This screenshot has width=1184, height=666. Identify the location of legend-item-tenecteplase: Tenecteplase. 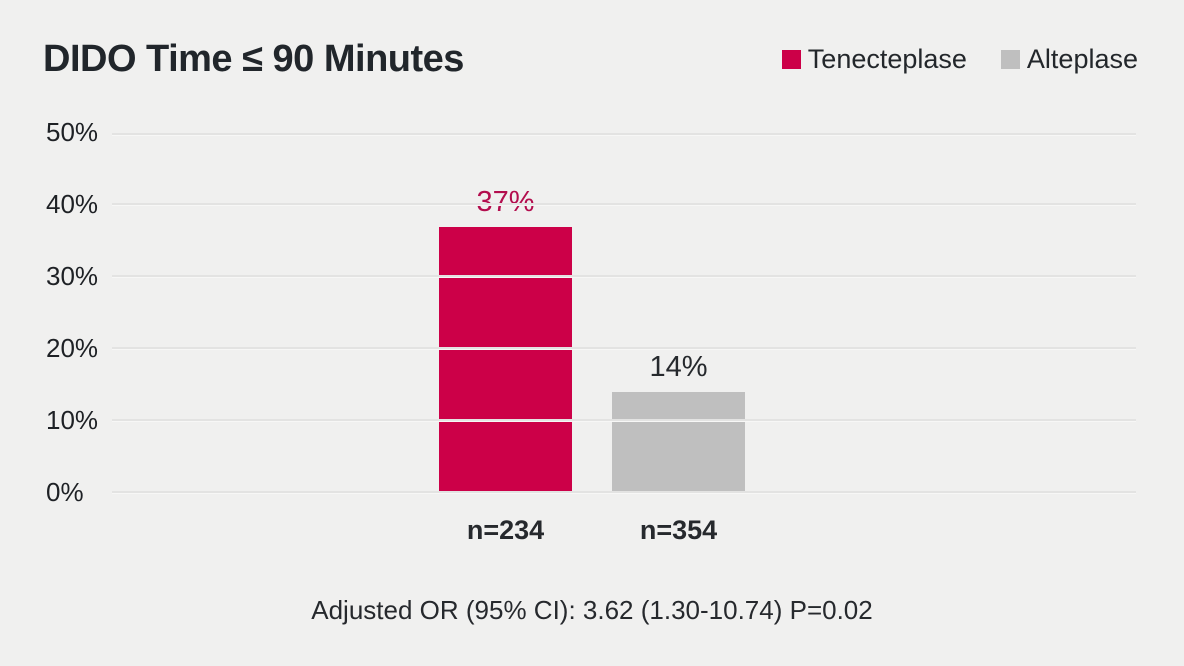
(874, 59).